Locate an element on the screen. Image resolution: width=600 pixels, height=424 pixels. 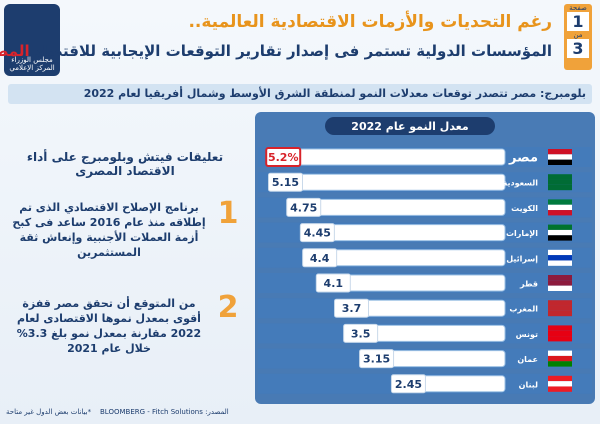
value-label: 3.5 is located at coordinates (361, 333).